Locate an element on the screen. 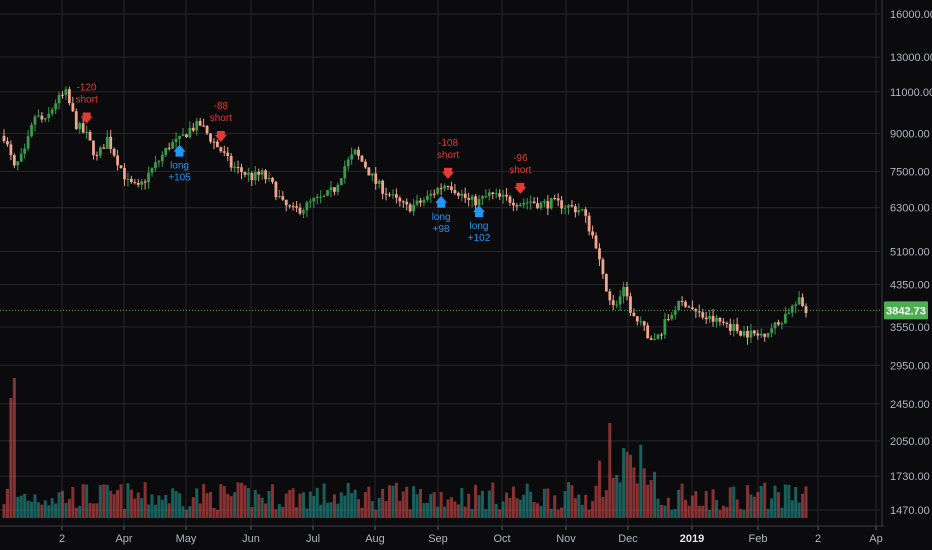 The image size is (932, 550). long-arrow-icon is located at coordinates (179, 150).